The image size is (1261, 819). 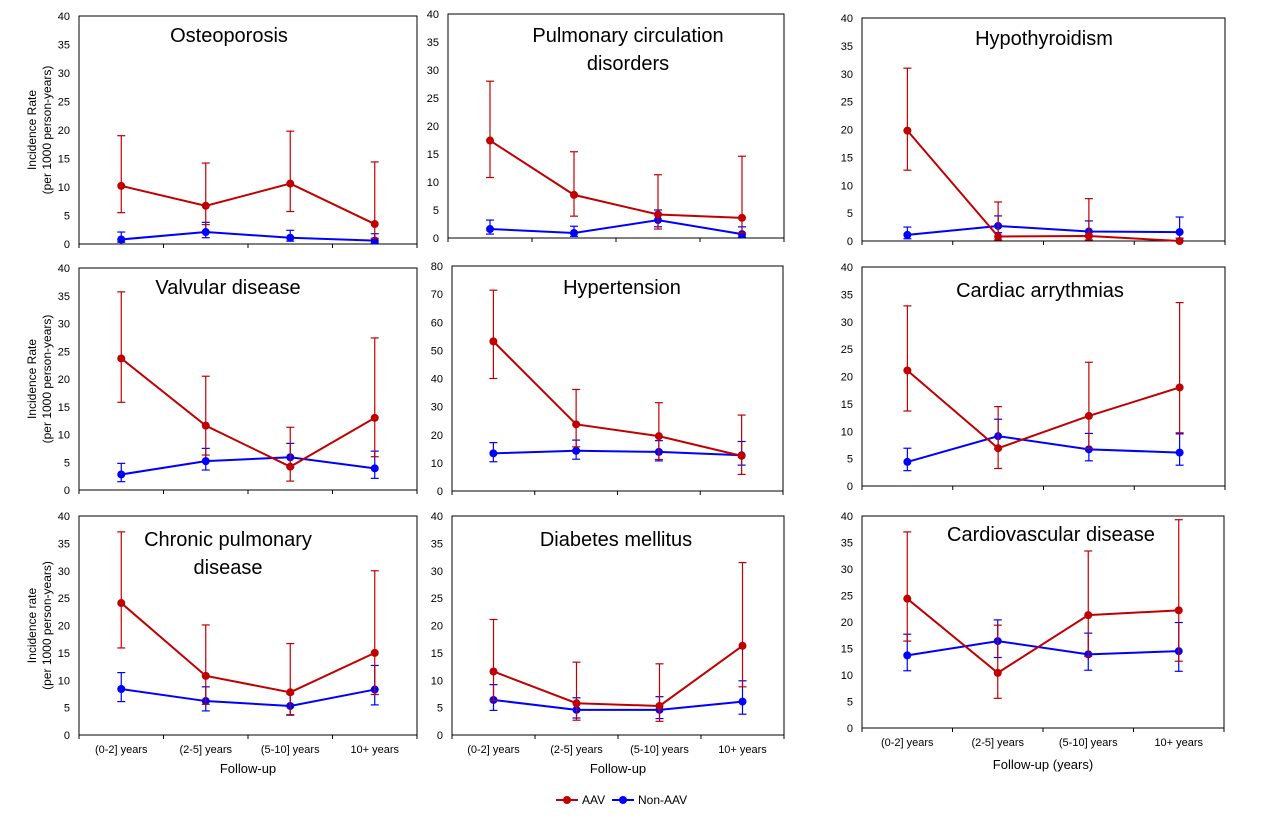 I want to click on chart-panel-5: 0 10 20 30 40 50 60 70 80 Hypertension, so click(x=607, y=379).